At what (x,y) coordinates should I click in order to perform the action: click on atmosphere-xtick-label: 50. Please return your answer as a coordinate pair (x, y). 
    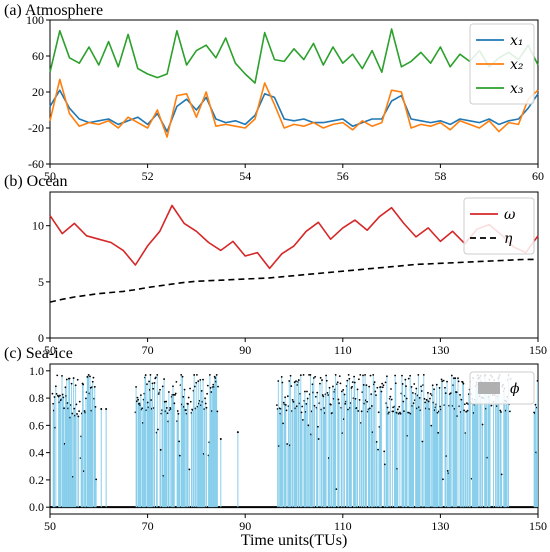
    Looking at the image, I should click on (50, 176).